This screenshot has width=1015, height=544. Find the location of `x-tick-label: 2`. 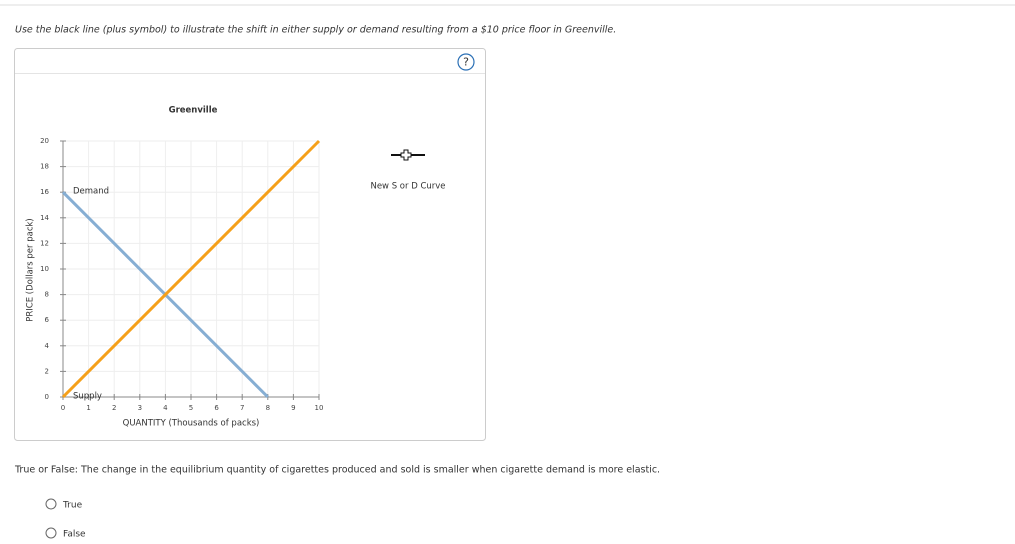

x-tick-label: 2 is located at coordinates (114, 408).